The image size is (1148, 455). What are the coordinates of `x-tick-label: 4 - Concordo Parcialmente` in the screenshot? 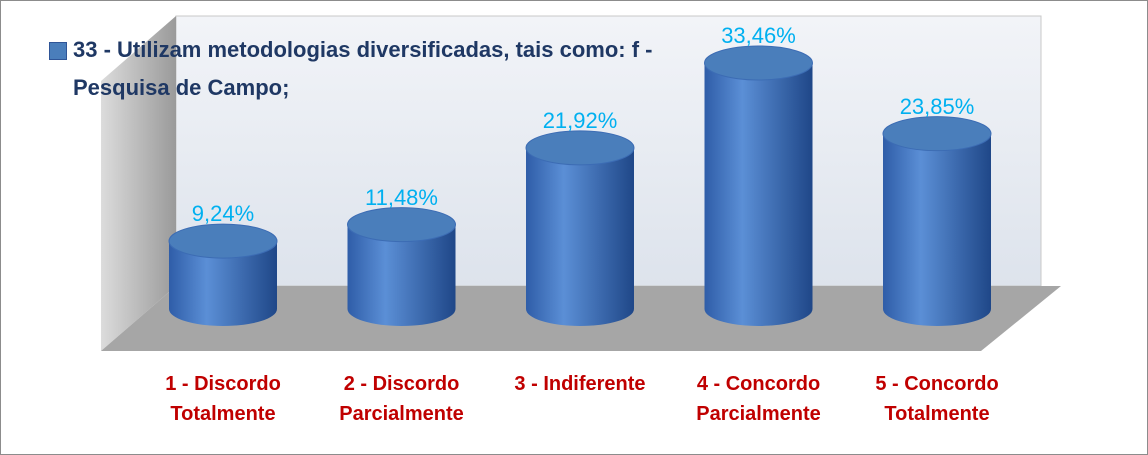 It's located at (758, 399).